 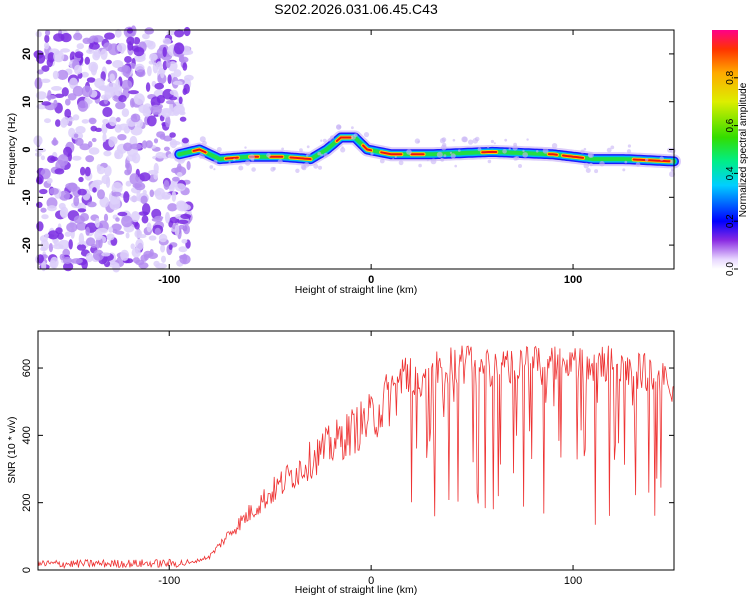 What do you see at coordinates (730, 221) in the screenshot?
I see `colorbar-tick-label: 0.2` at bounding box center [730, 221].